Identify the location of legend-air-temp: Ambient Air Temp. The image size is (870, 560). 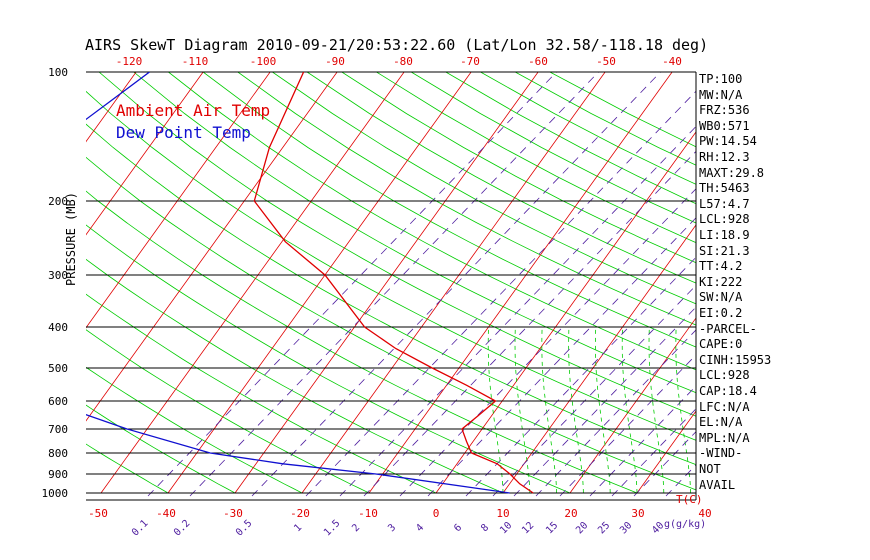
(193, 110).